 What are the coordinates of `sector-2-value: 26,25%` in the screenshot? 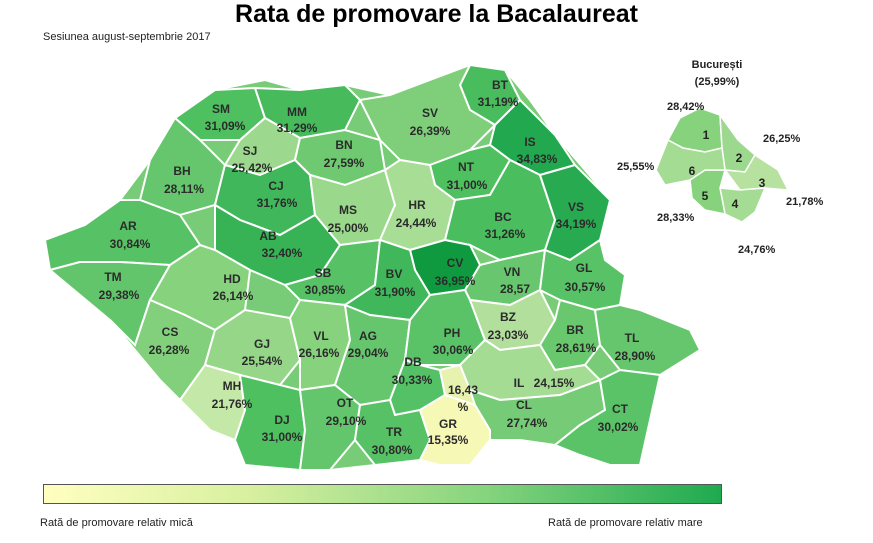 It's located at (782, 139).